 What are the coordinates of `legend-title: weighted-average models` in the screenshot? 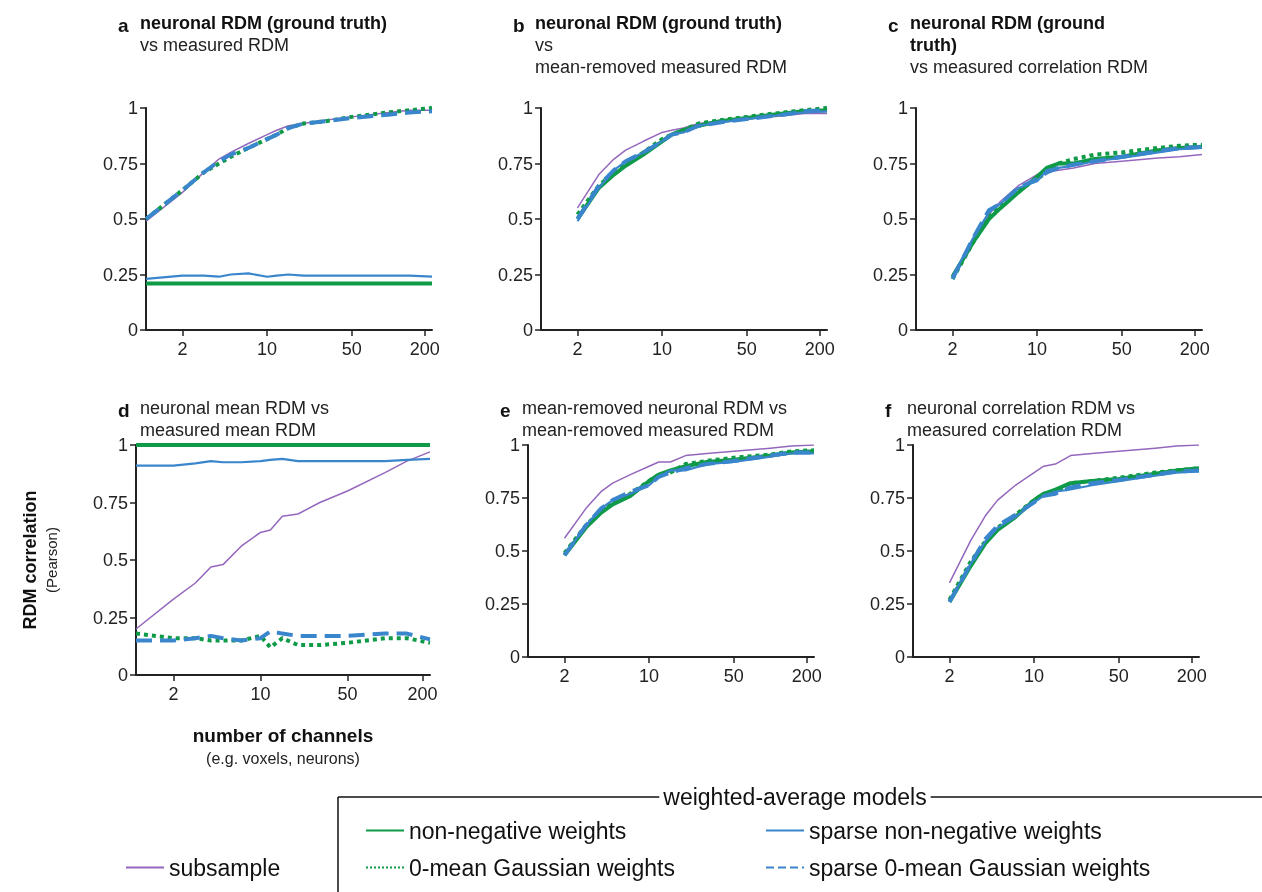 It's located at (794, 797).